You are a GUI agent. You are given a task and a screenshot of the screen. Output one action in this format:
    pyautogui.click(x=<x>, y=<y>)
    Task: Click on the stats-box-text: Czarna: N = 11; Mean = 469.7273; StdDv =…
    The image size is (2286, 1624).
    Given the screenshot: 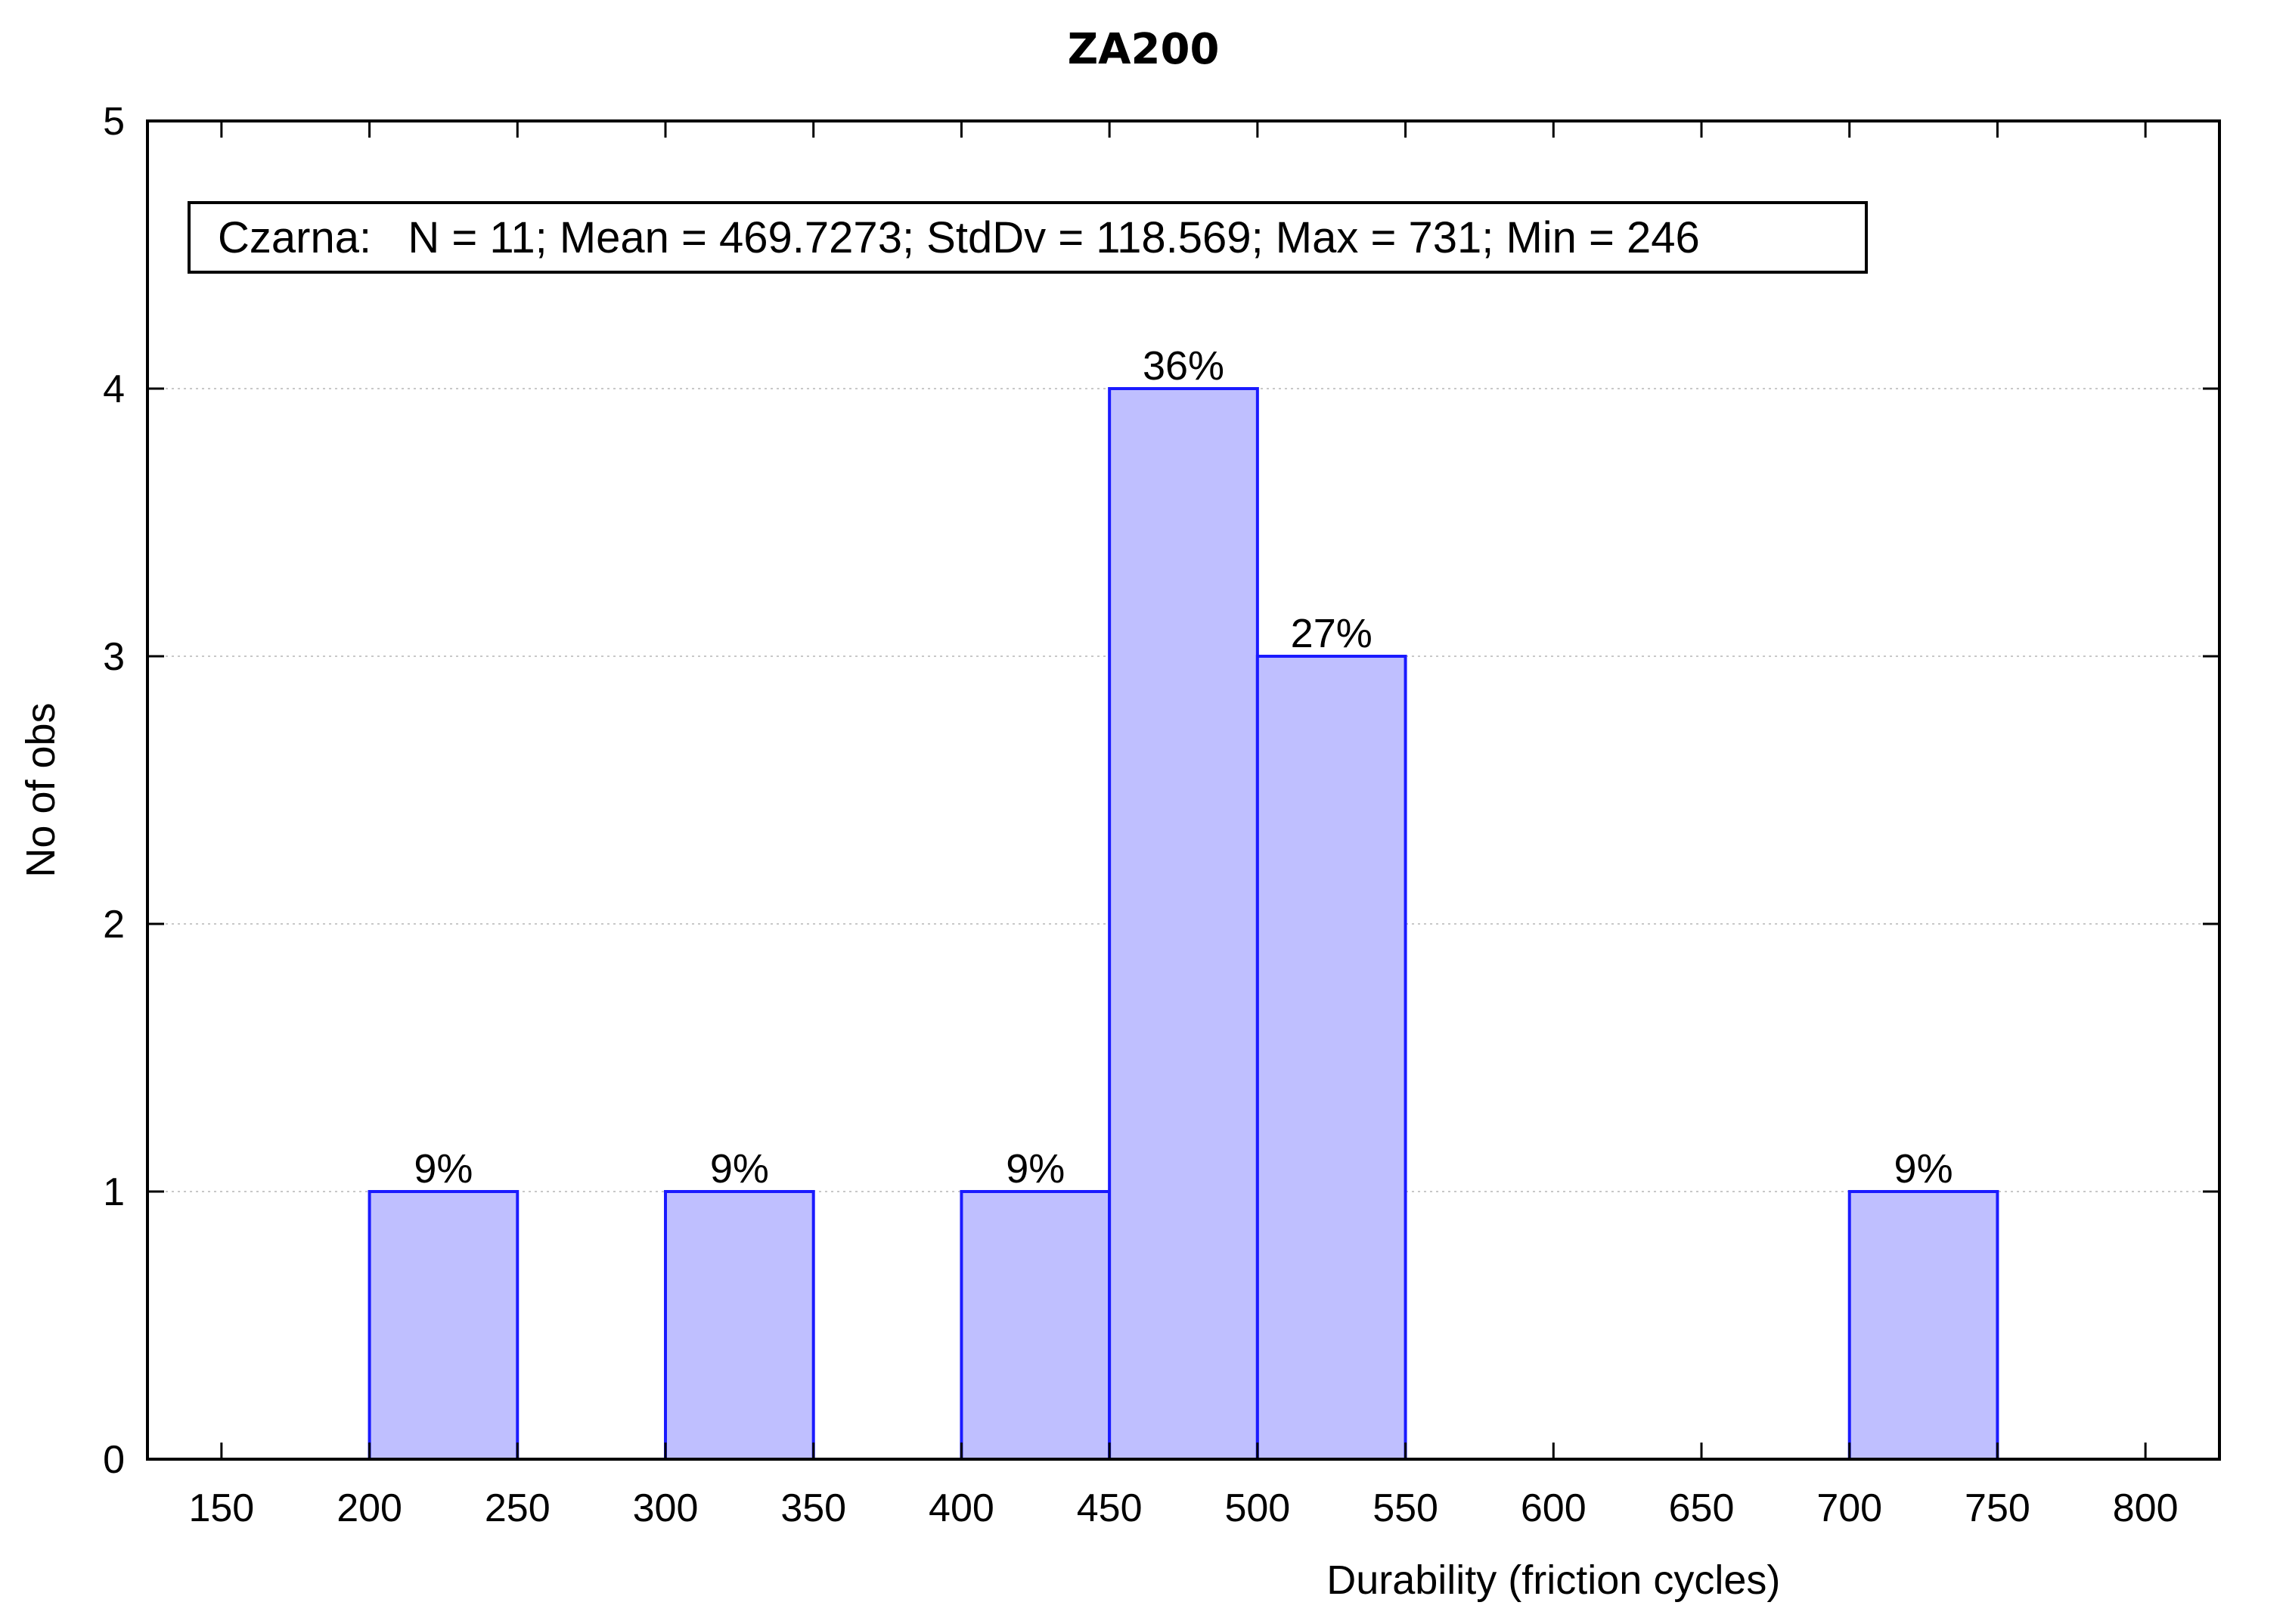 What is the action you would take?
    pyautogui.click(x=959, y=237)
    